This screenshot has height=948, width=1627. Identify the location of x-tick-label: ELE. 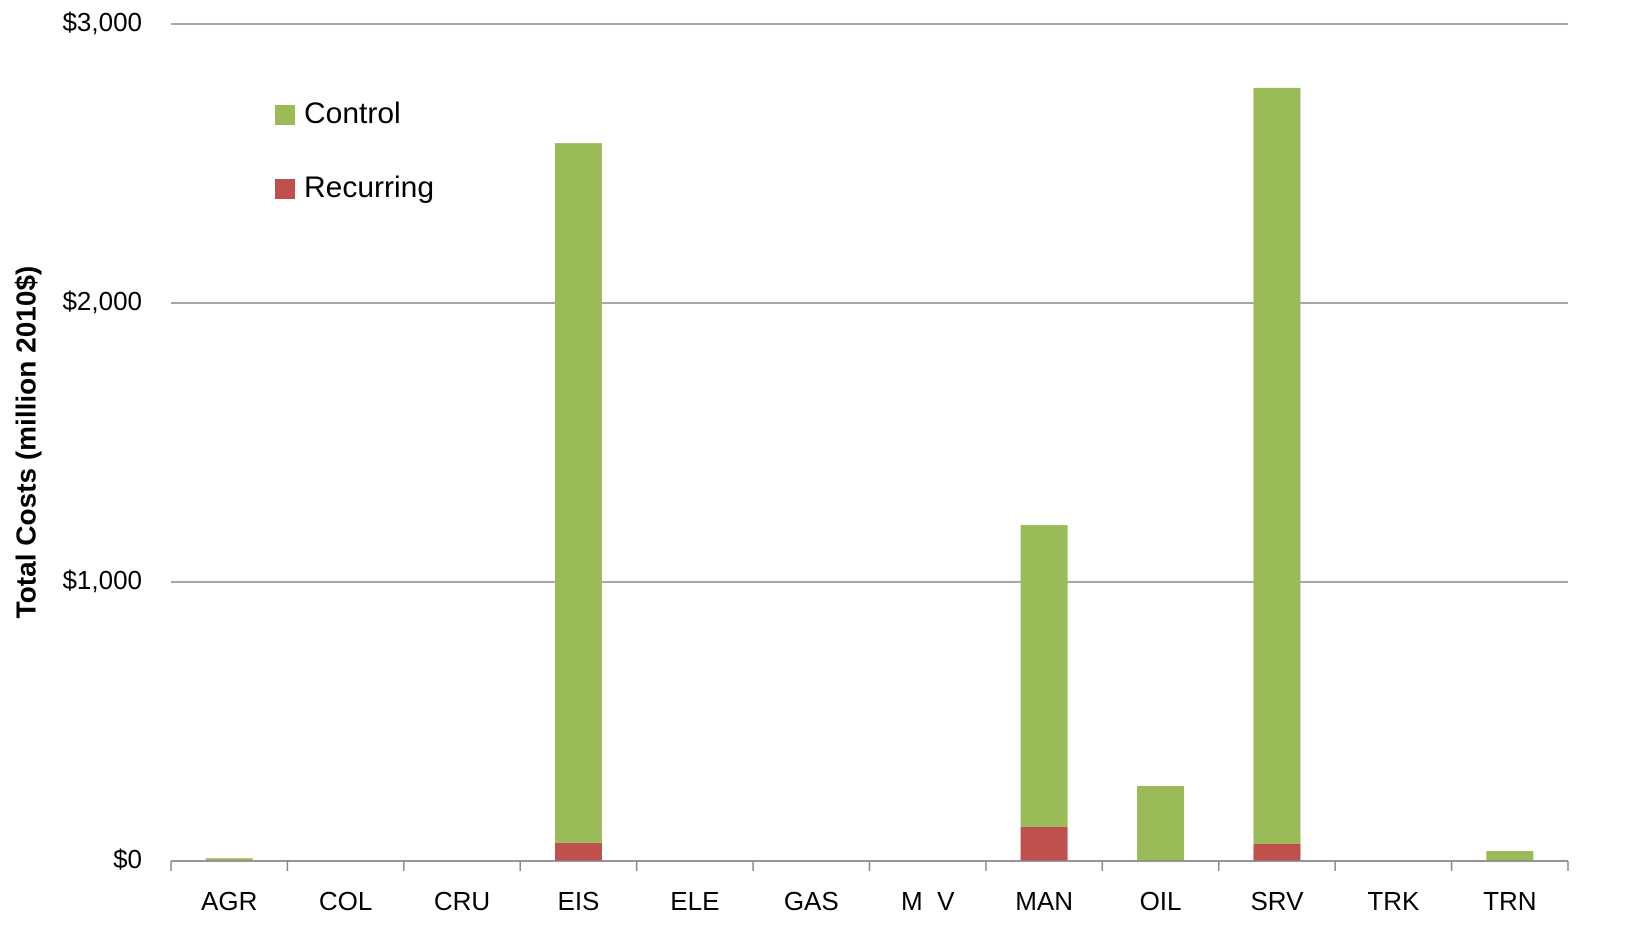
(694, 901).